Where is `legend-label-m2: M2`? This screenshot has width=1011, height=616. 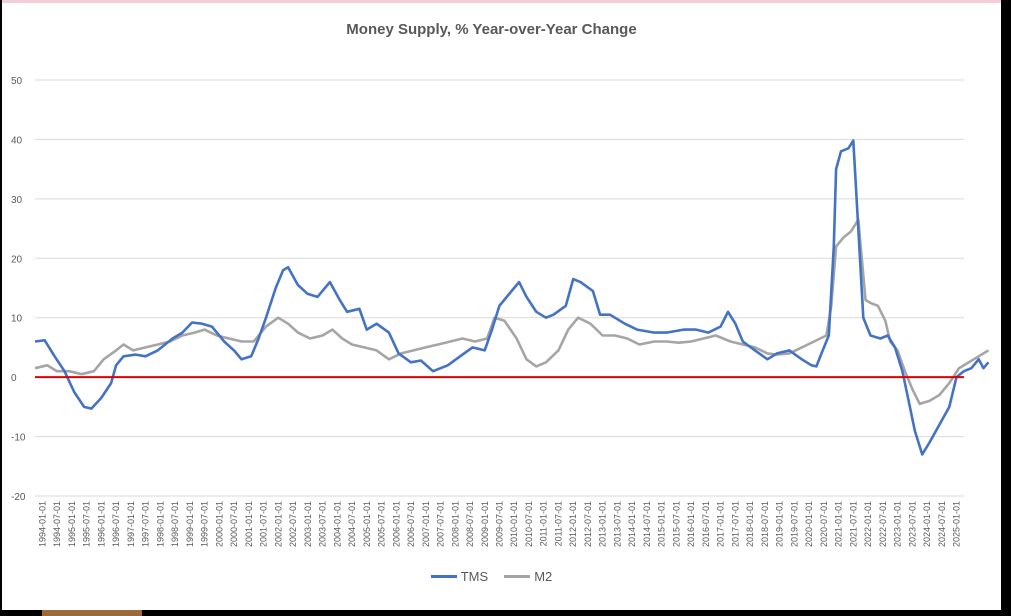
legend-label-m2: M2 is located at coordinates (543, 576).